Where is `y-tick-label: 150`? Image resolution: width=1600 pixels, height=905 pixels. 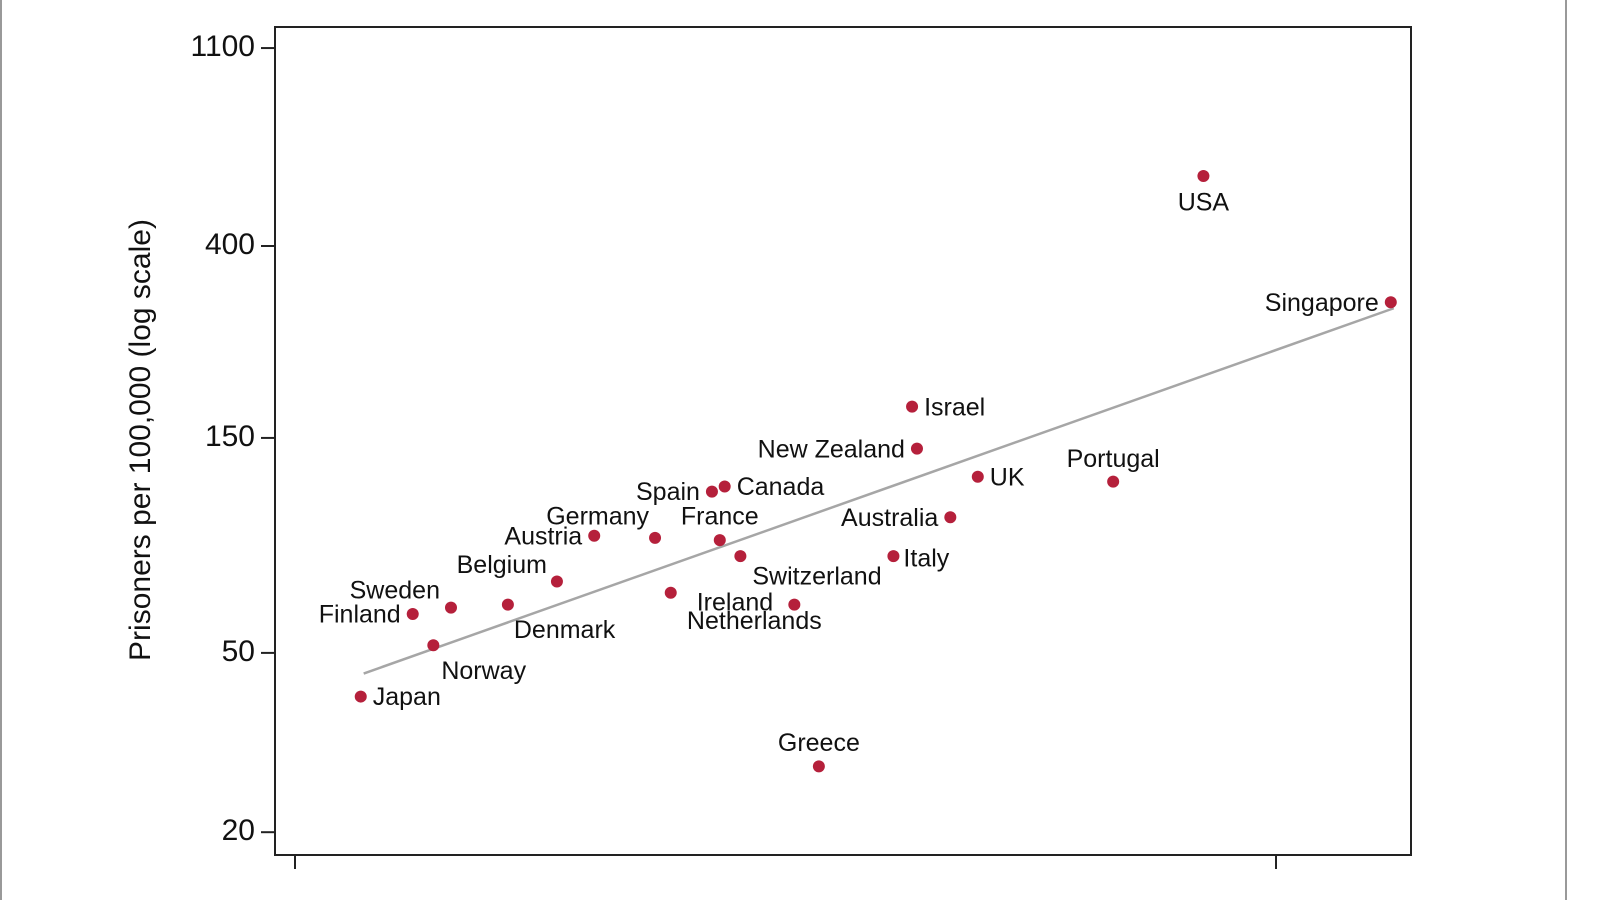
y-tick-label: 150 is located at coordinates (230, 436).